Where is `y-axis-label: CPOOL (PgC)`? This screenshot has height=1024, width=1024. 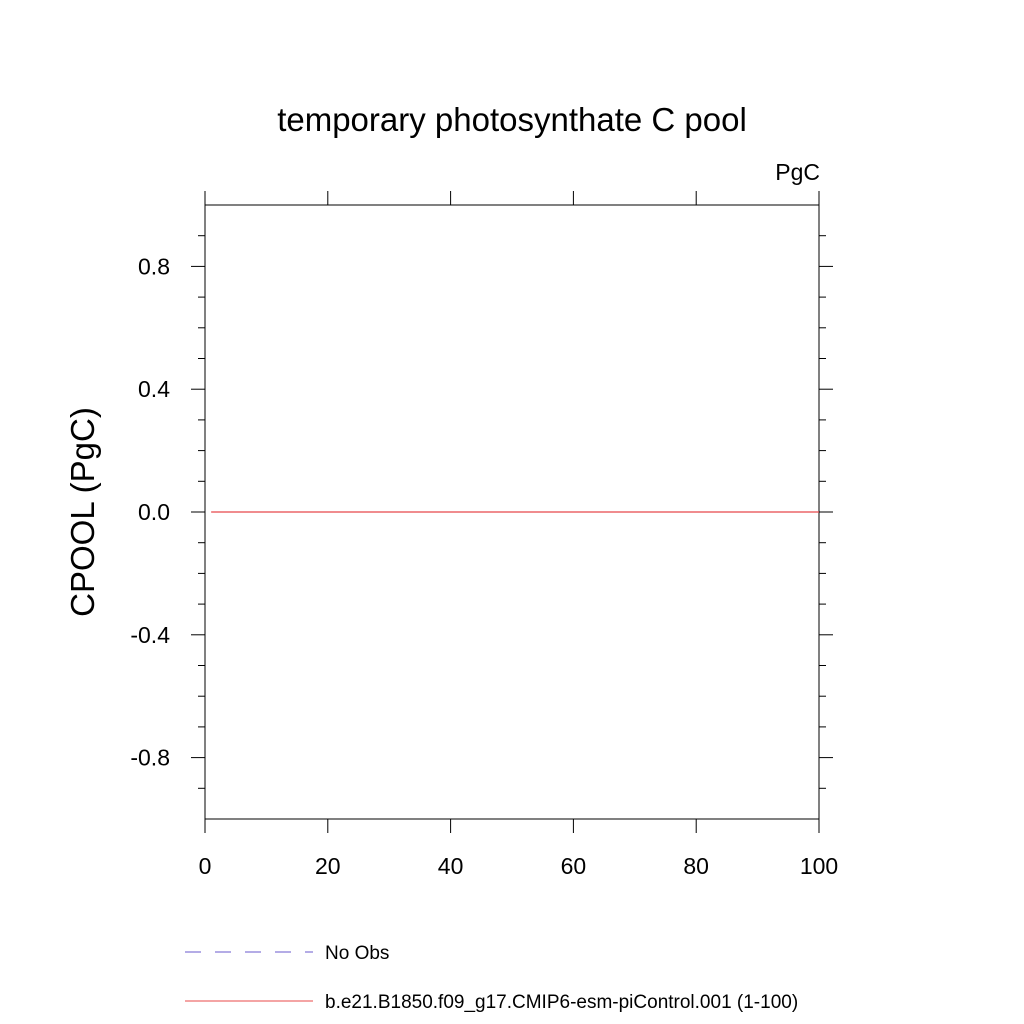 y-axis-label: CPOOL (PgC) is located at coordinates (82, 512).